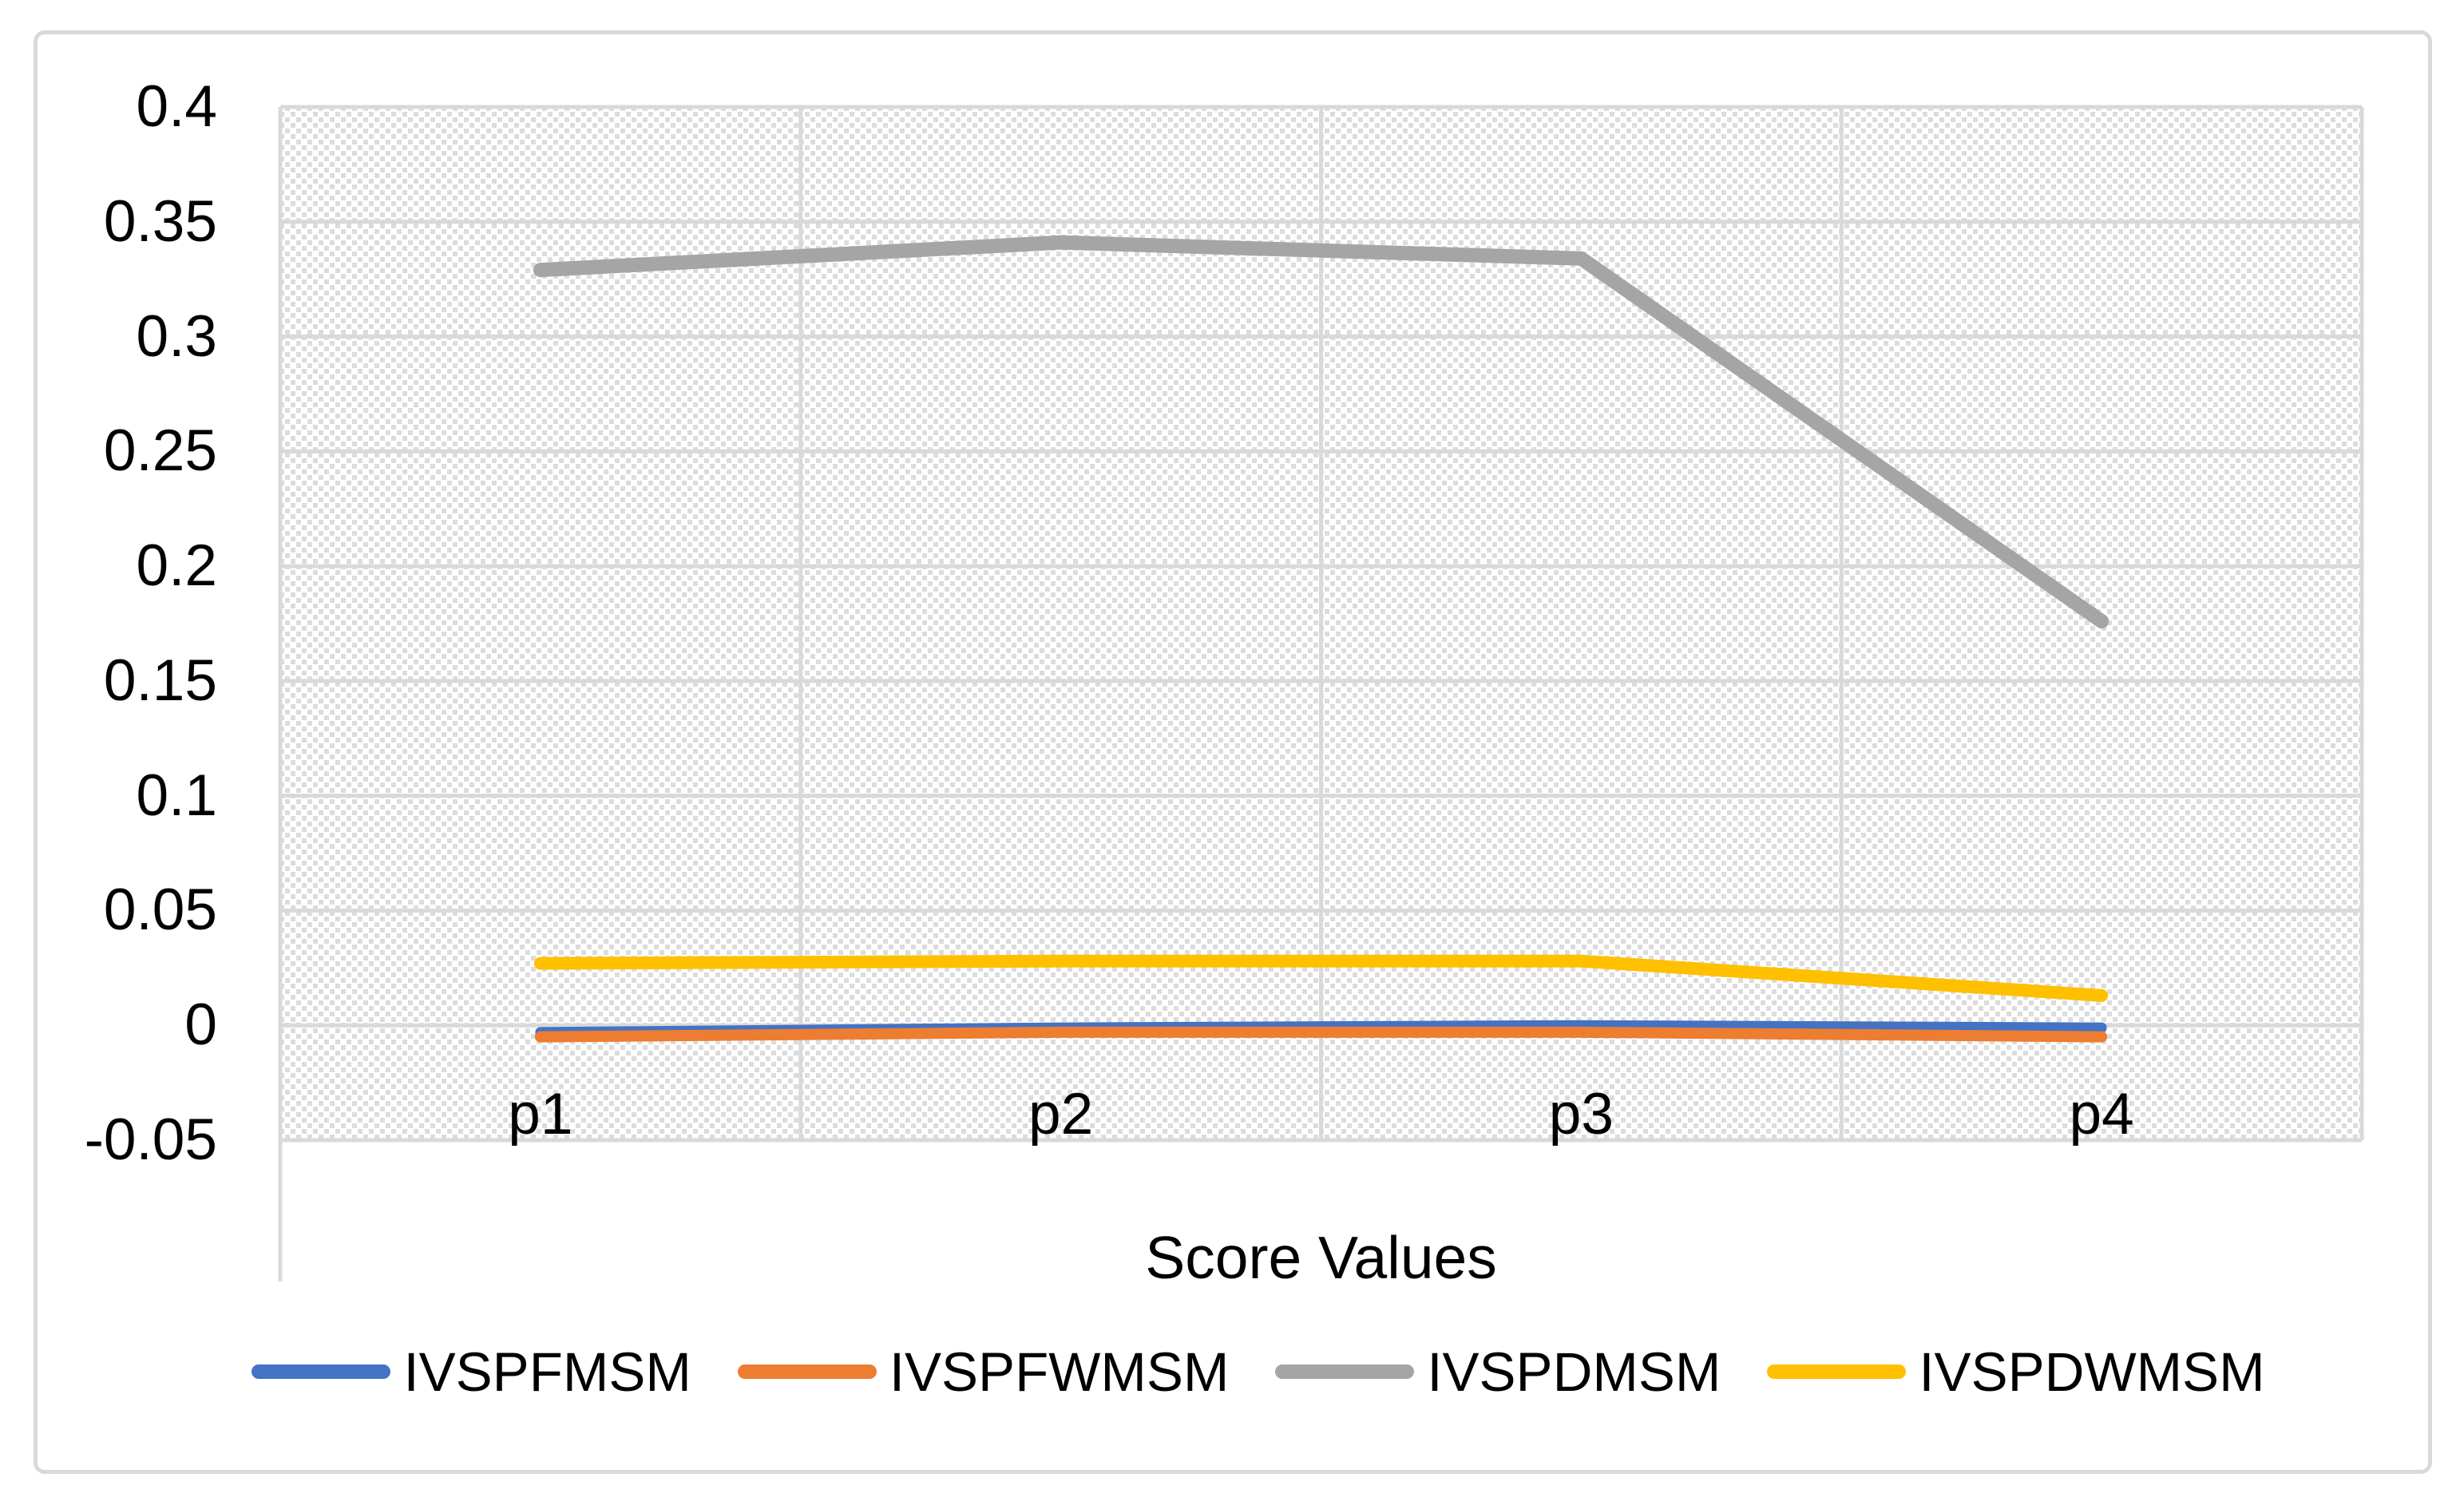  What do you see at coordinates (176, 336) in the screenshot?
I see `y-tick-label: 0.3` at bounding box center [176, 336].